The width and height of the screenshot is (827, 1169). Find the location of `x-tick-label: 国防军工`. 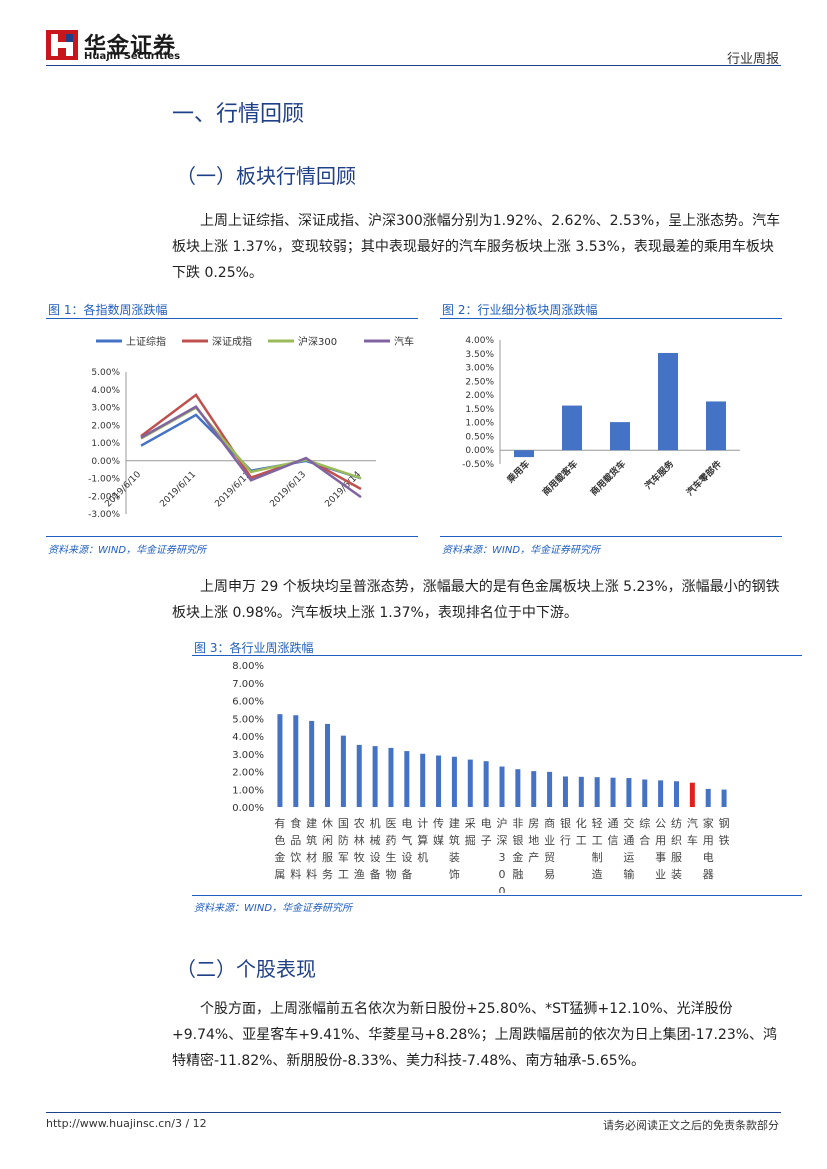

x-tick-label: 国防军工 is located at coordinates (343, 849).